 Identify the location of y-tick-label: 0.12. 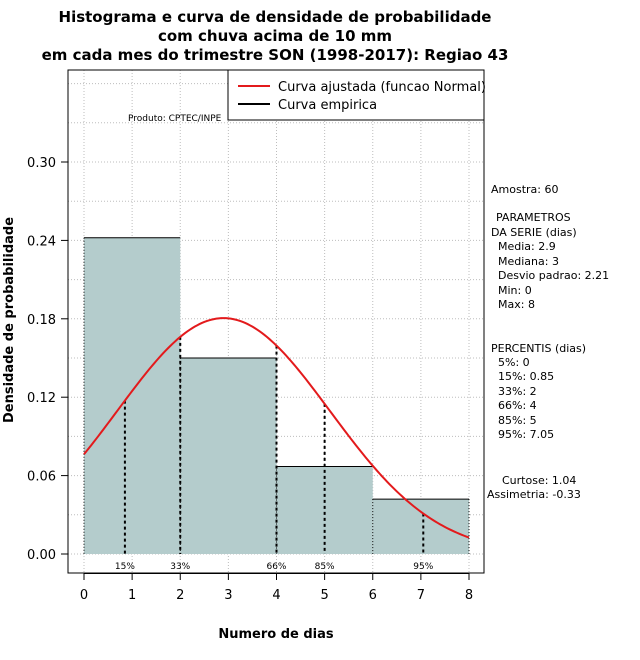
(41, 398).